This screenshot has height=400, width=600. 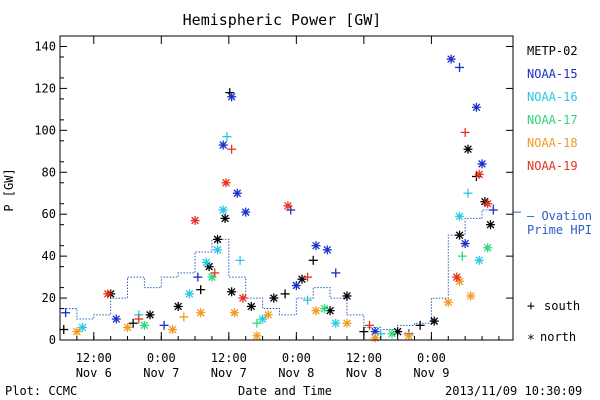 What do you see at coordinates (49, 298) in the screenshot?
I see `y-tick-label: 20` at bounding box center [49, 298].